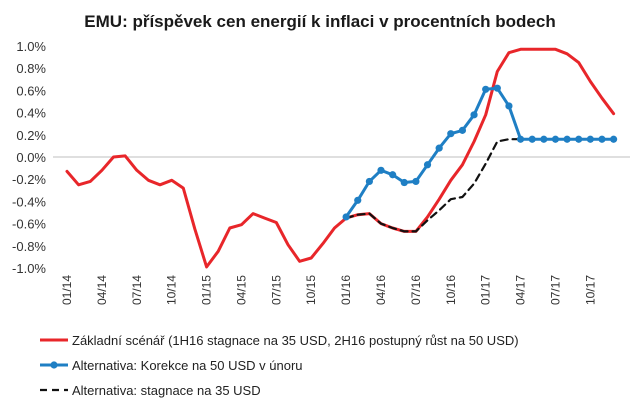 The height and width of the screenshot is (405, 640). I want to click on y-tick-label: -0.8%, so click(29, 246).